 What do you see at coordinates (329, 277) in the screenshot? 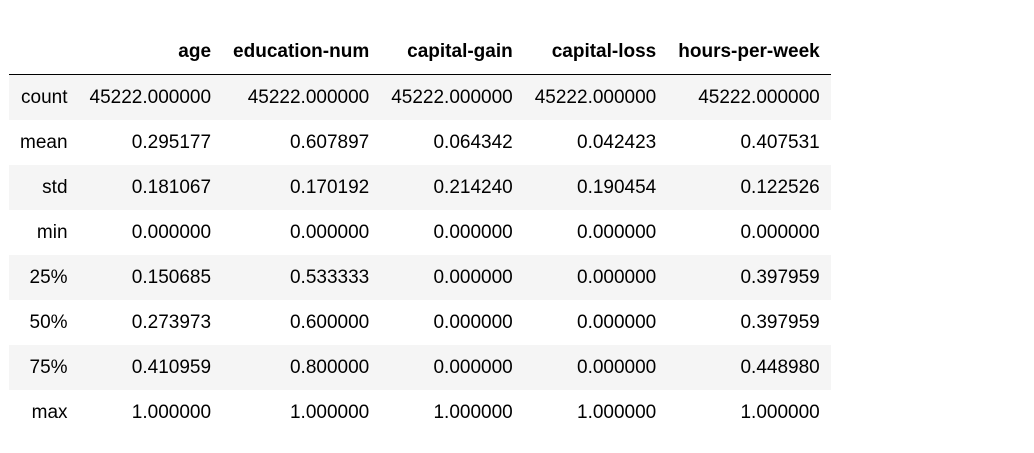
I see `table-cell: 0.533333` at bounding box center [329, 277].